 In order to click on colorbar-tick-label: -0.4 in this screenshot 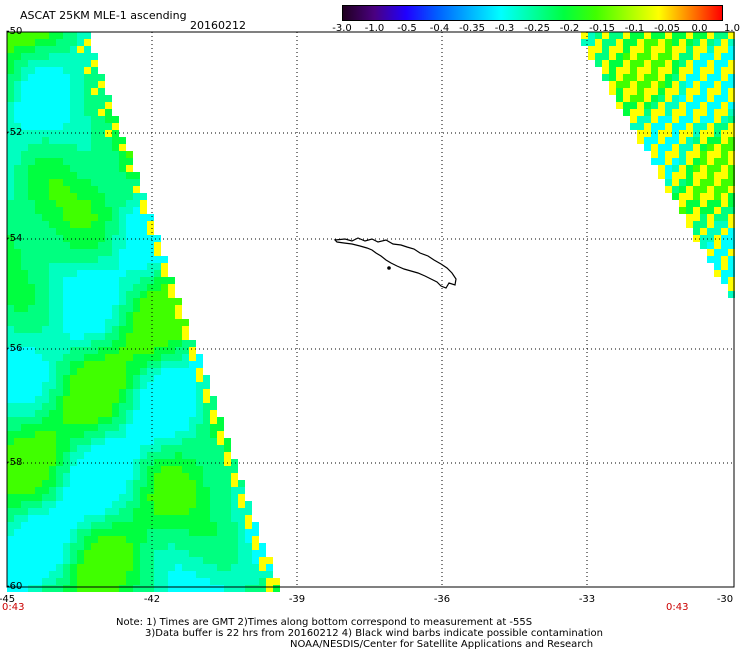, I will do `click(439, 28)`.